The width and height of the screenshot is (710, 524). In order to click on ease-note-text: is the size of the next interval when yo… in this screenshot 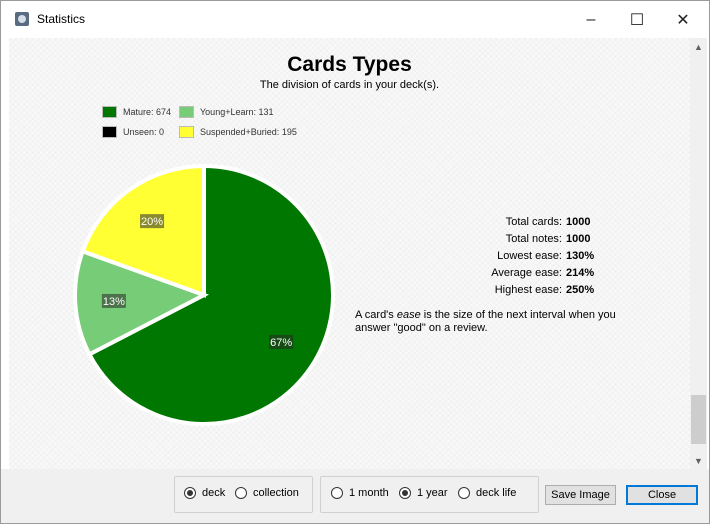, I will do `click(485, 321)`.